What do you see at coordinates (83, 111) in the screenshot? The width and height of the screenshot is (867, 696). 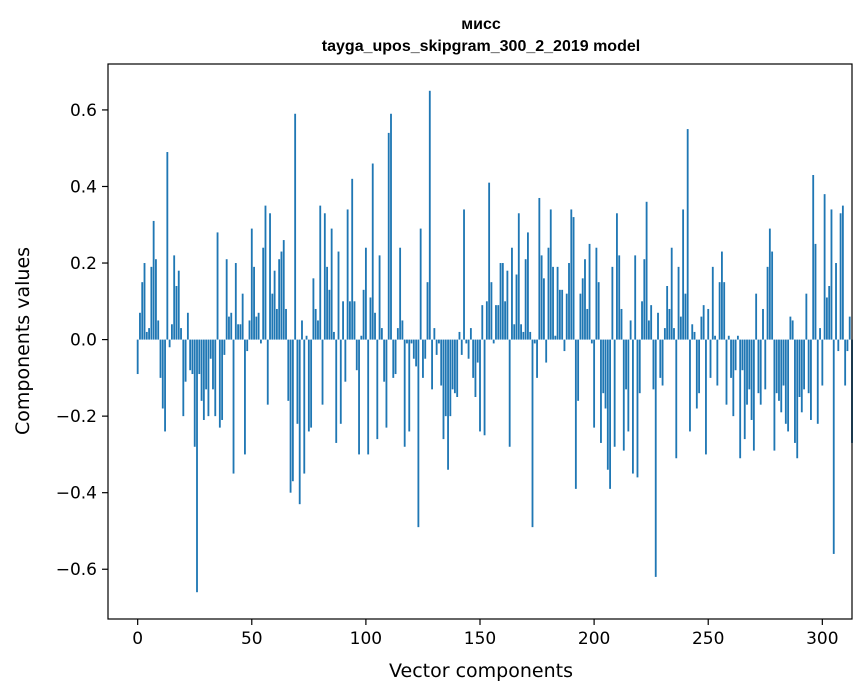 I see `y-tick-label: 0.6` at bounding box center [83, 111].